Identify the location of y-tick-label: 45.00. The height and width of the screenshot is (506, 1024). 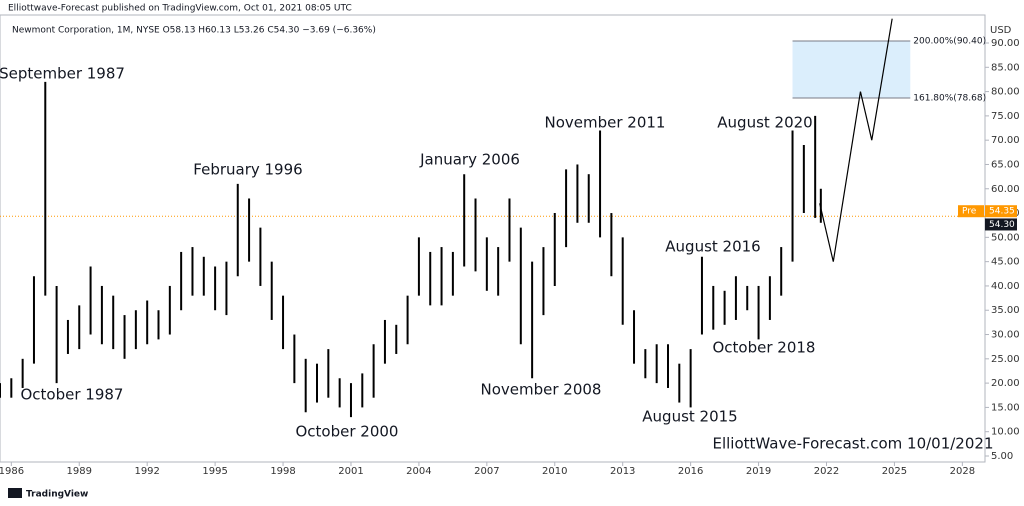
(1005, 262).